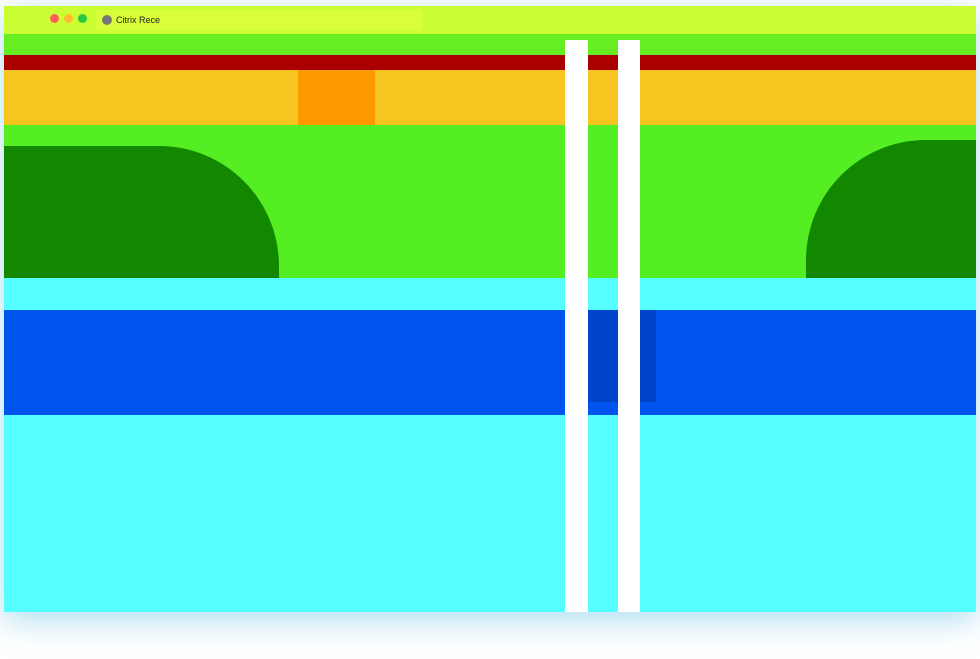 This screenshot has width=980, height=659. Describe the element at coordinates (259, 20) in the screenshot. I see `browser-tab: Citrix Rece` at that location.